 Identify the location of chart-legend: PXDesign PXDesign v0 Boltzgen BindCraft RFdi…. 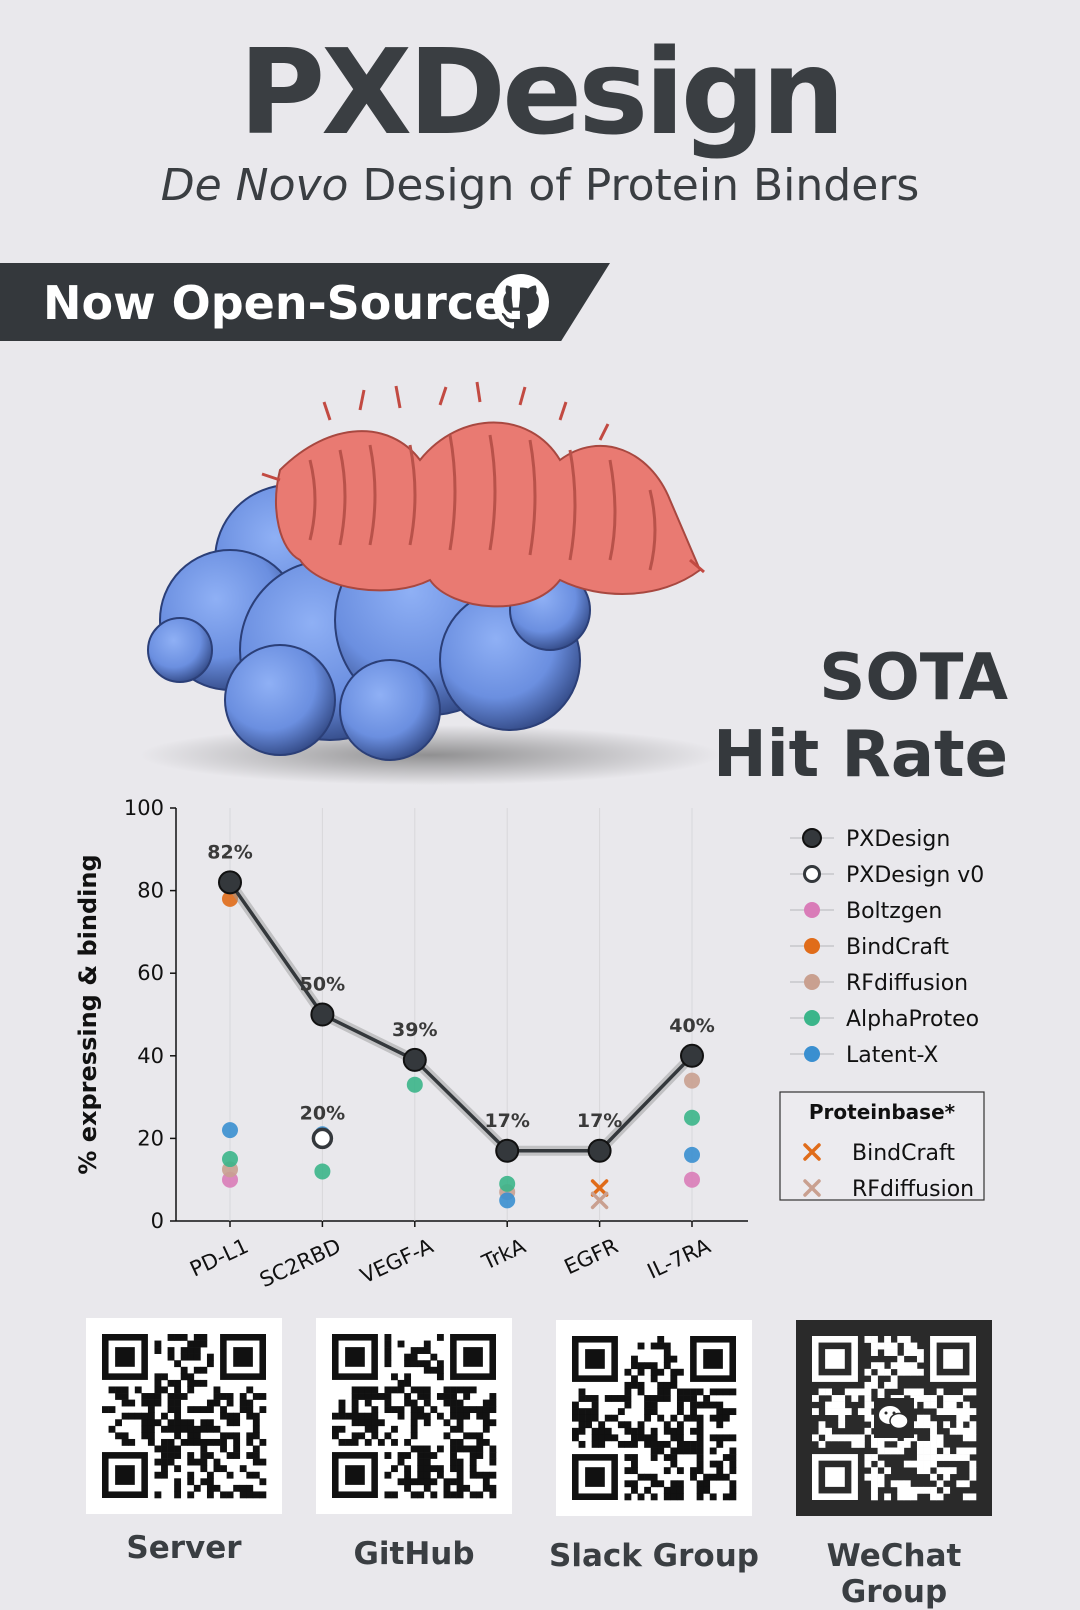
(882, 1014).